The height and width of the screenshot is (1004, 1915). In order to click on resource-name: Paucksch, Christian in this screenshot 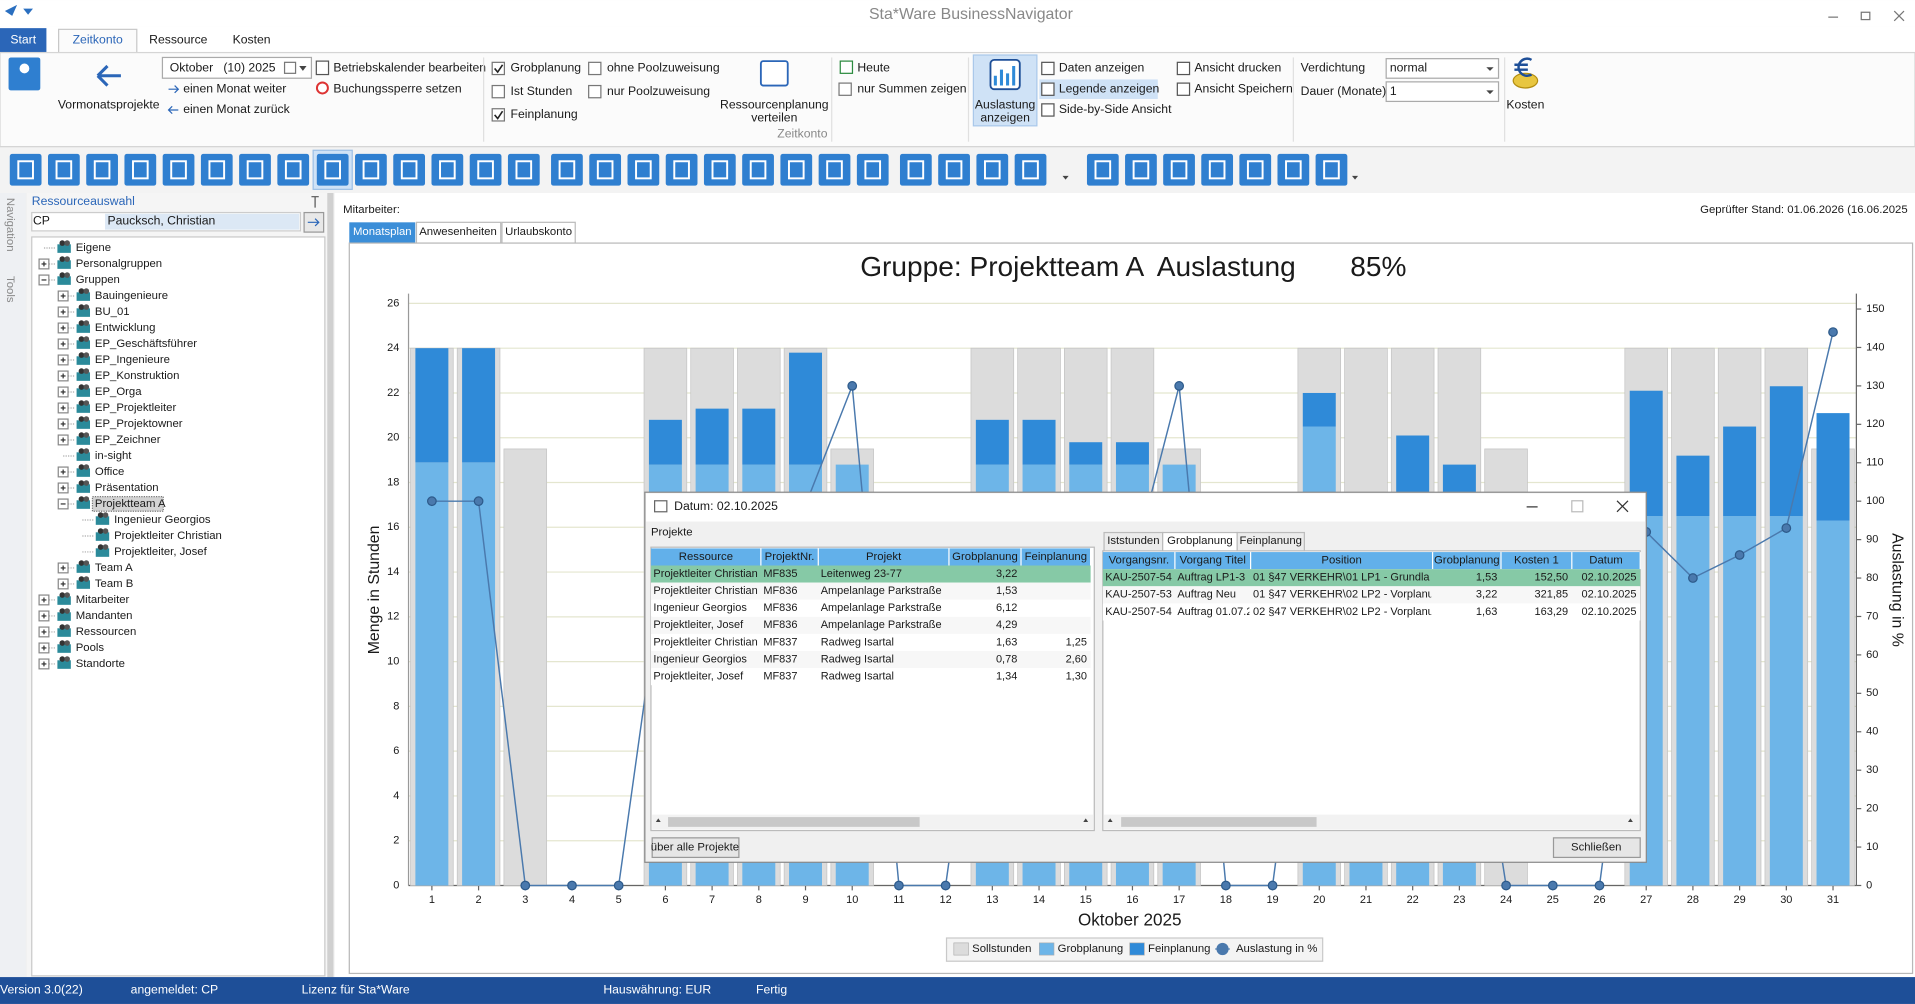, I will do `click(161, 220)`.